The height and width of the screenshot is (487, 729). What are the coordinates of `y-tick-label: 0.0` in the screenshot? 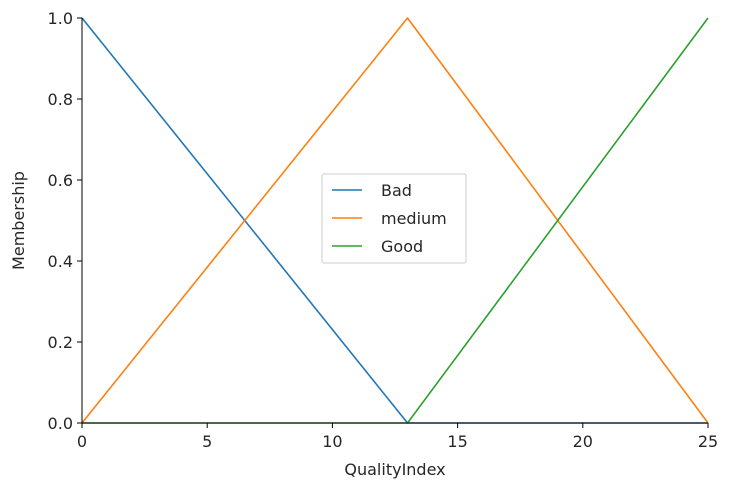 It's located at (60, 423).